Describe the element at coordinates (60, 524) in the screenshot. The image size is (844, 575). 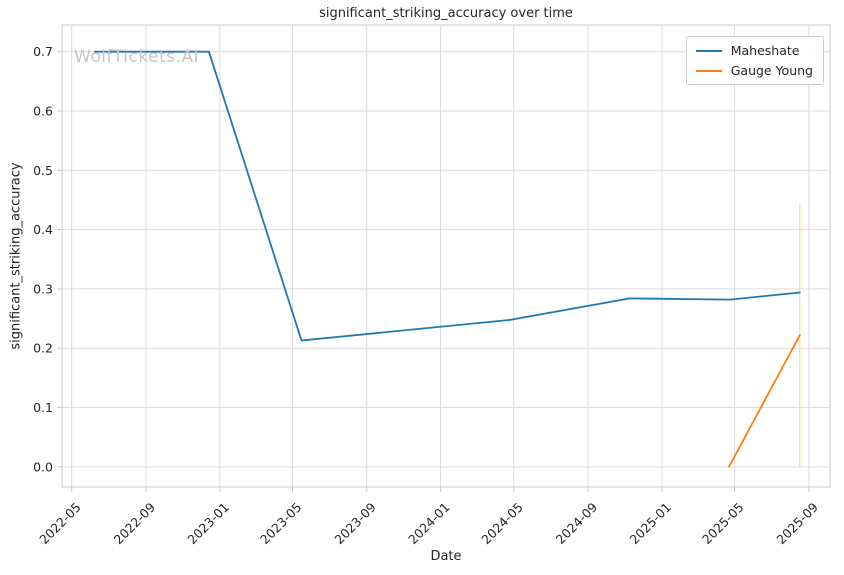
I see `x-tick-label: 2022-05` at that location.